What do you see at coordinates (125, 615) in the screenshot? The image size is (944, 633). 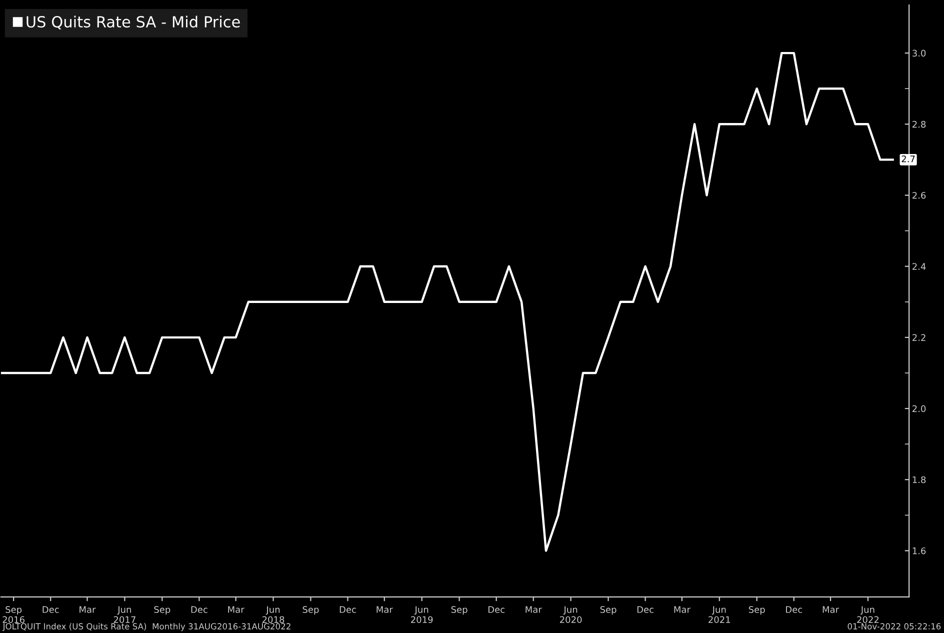 I see `x-tick-label: Jun 2017` at bounding box center [125, 615].